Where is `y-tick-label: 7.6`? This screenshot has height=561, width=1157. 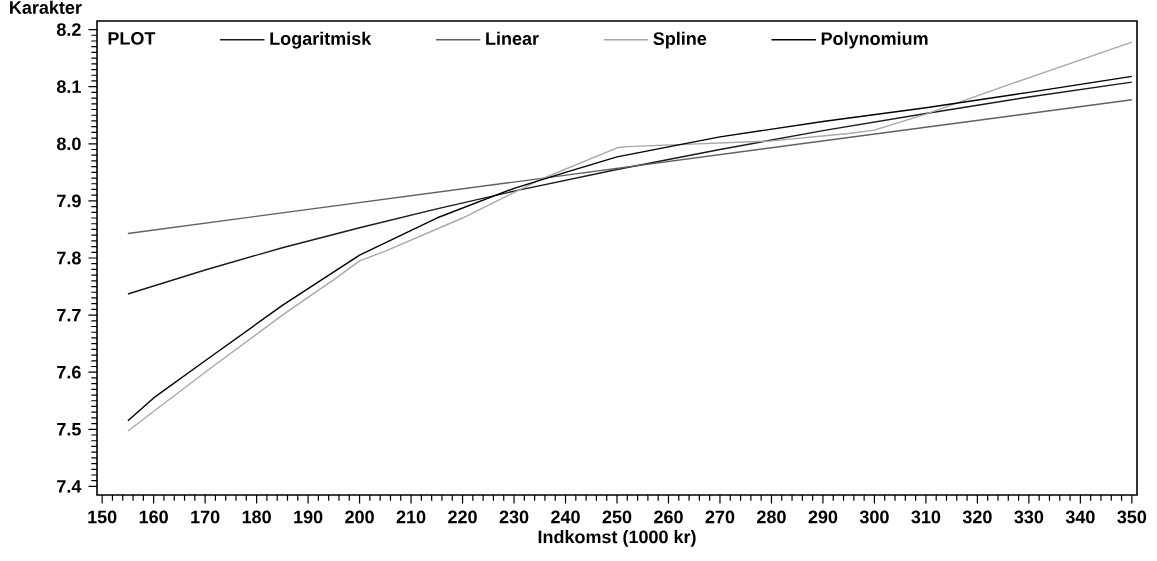
y-tick-label: 7.6 is located at coordinates (69, 372).